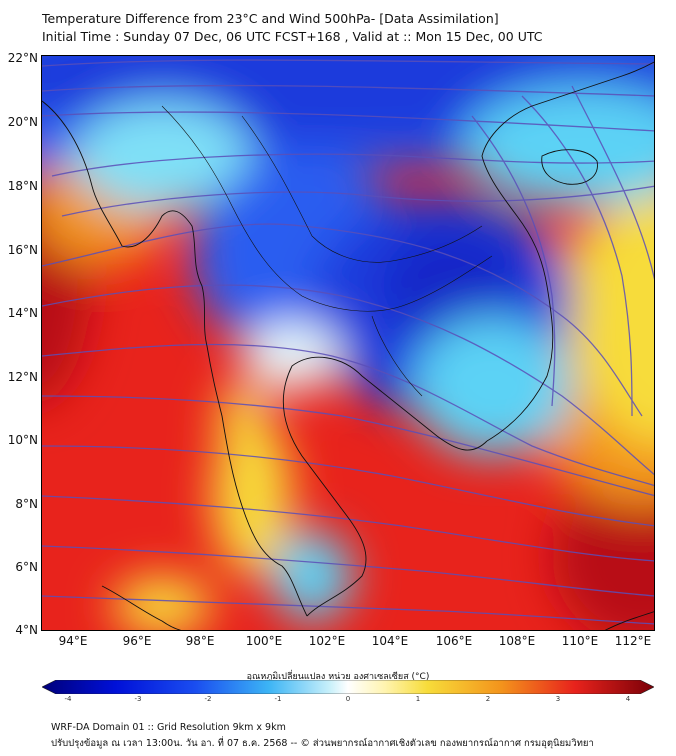 The height and width of the screenshot is (756, 676). I want to click on colorbar-tick: 2, so click(488, 699).